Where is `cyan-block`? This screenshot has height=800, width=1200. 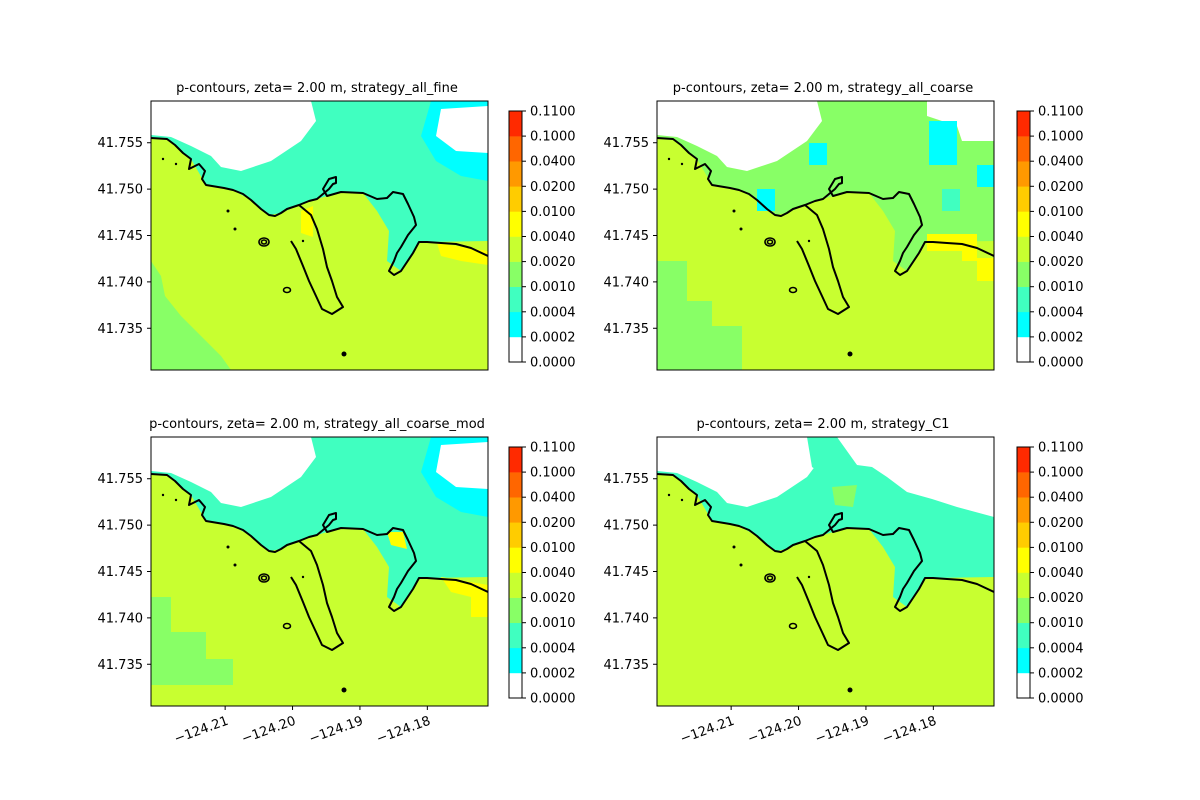 cyan-block is located at coordinates (766, 200).